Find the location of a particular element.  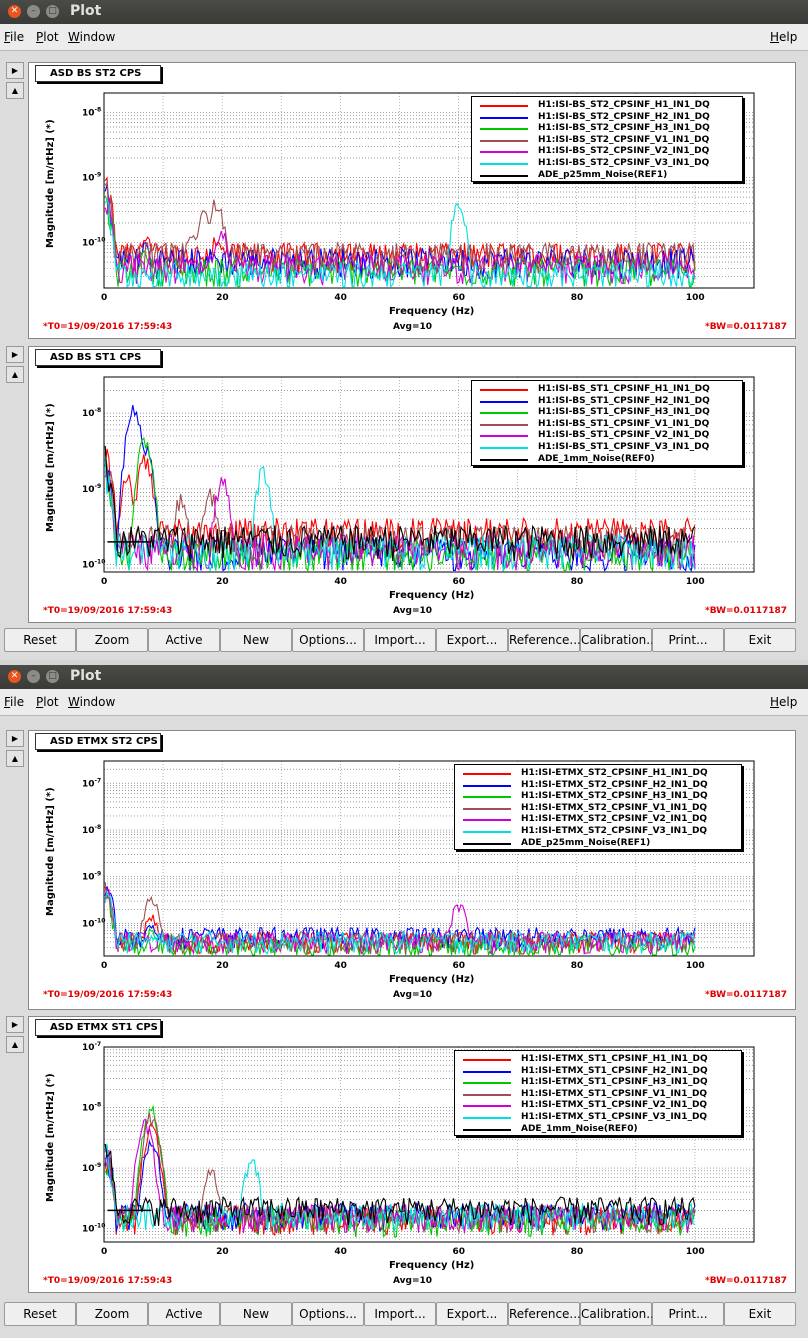

legend-label: H1:ISI-ETMX_ST1_CPSINF_V1_IN1_DQ is located at coordinates (614, 1093).